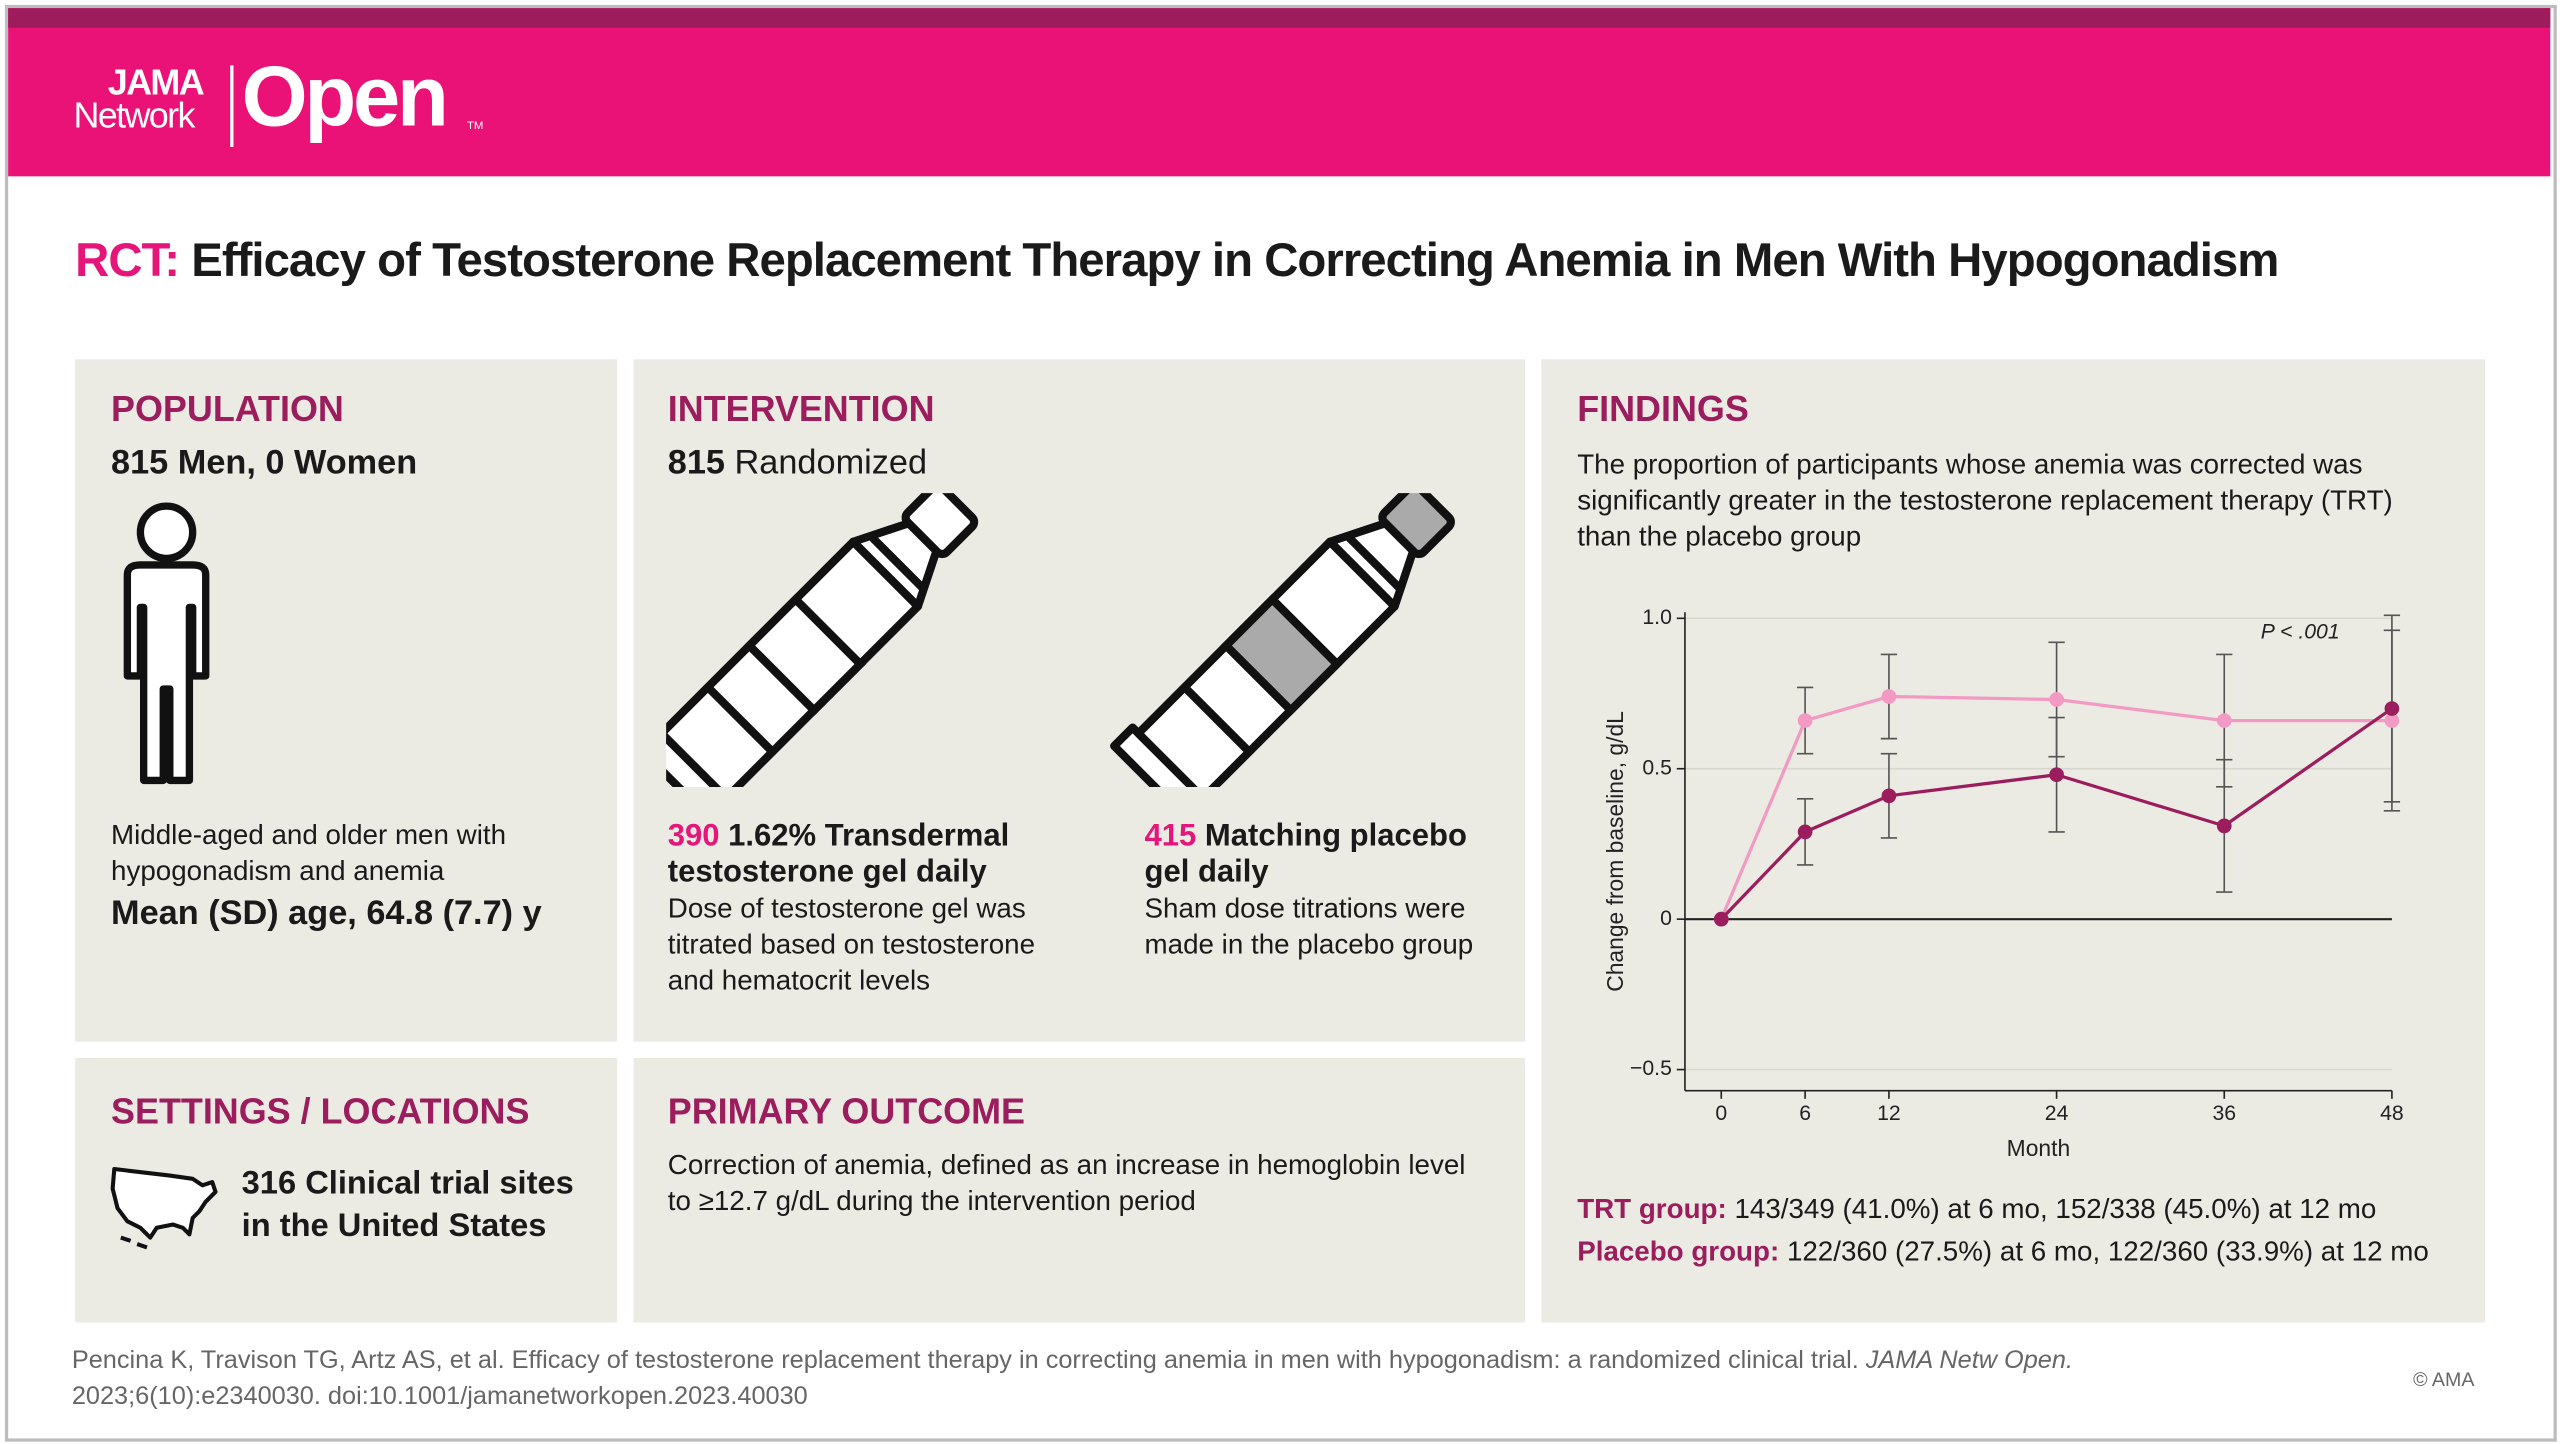 The image size is (2560, 1444). Describe the element at coordinates (2057, 1113) in the screenshot. I see `x-tick-label: 24` at that location.